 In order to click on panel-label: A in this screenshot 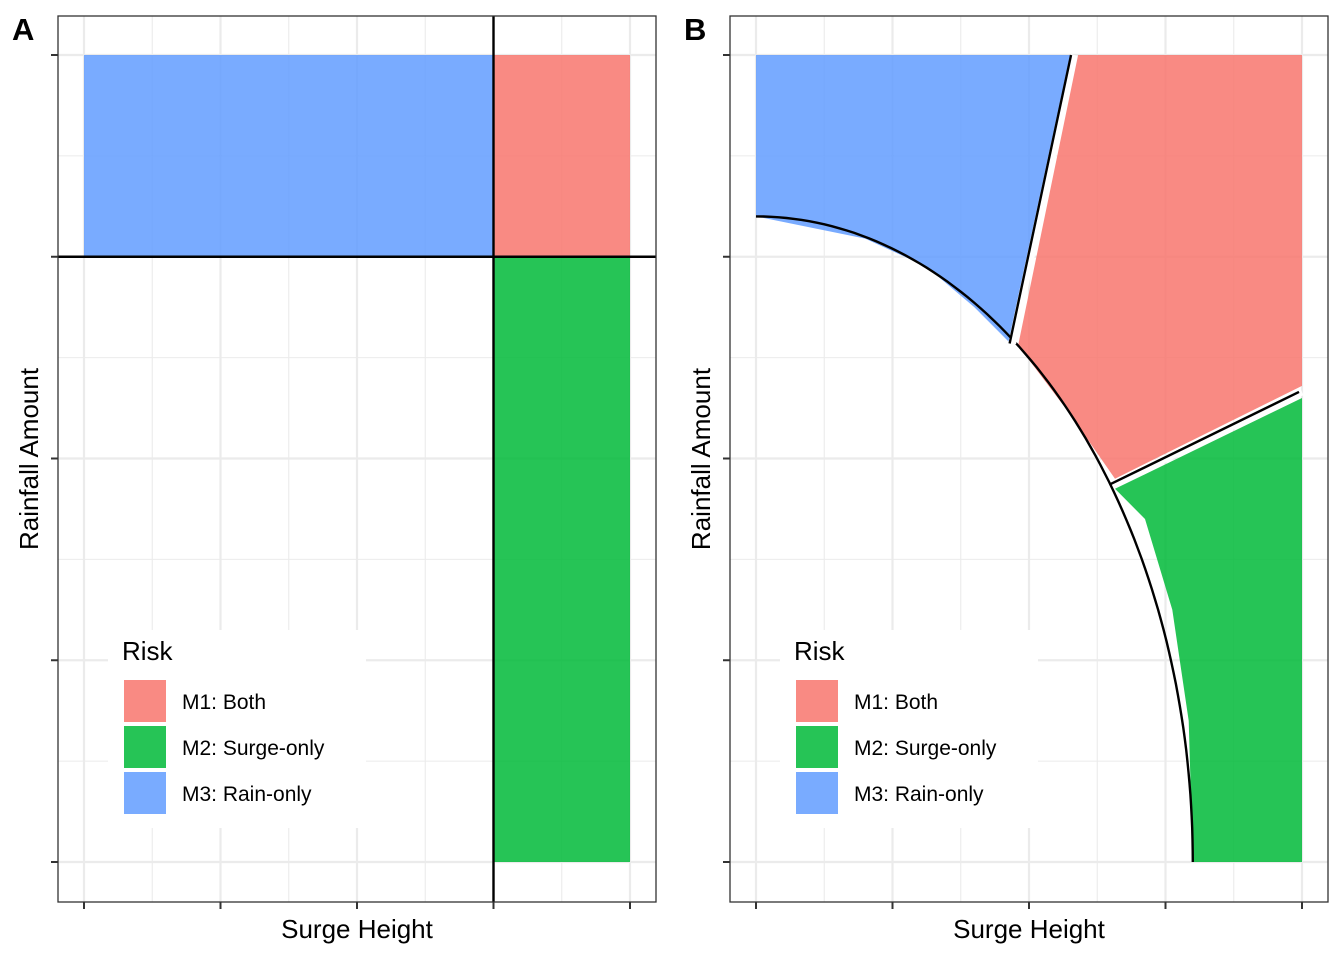, I will do `click(23, 29)`.